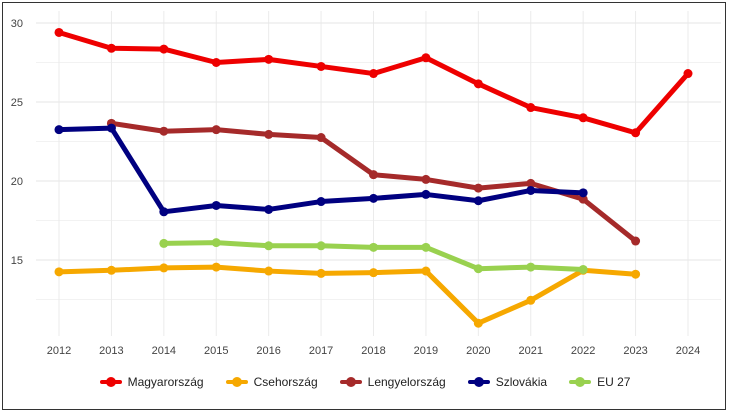  What do you see at coordinates (531, 351) in the screenshot?
I see `x-tick-label: 2021` at bounding box center [531, 351].